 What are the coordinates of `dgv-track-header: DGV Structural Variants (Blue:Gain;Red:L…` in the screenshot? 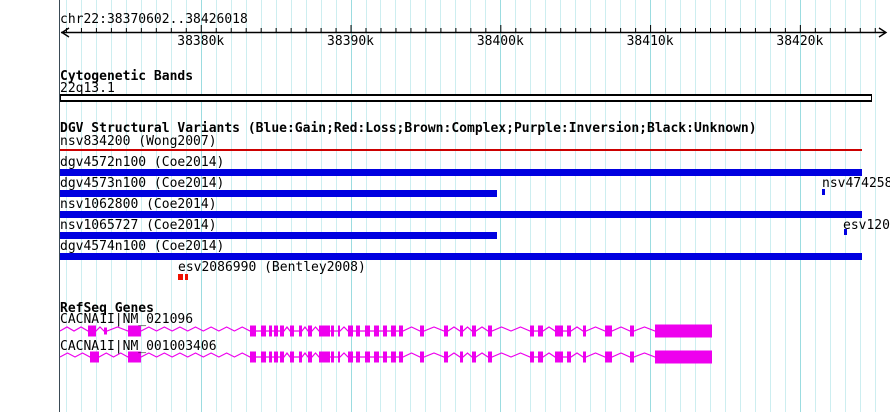 It's located at (408, 128).